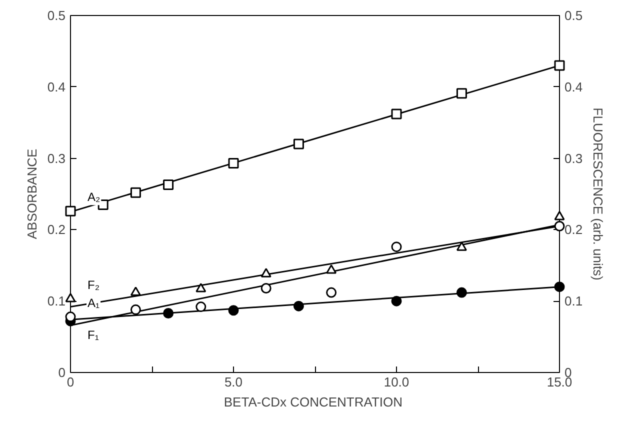 The image size is (634, 422). Describe the element at coordinates (56, 230) in the screenshot. I see `y-tick-label: 0.2` at that location.